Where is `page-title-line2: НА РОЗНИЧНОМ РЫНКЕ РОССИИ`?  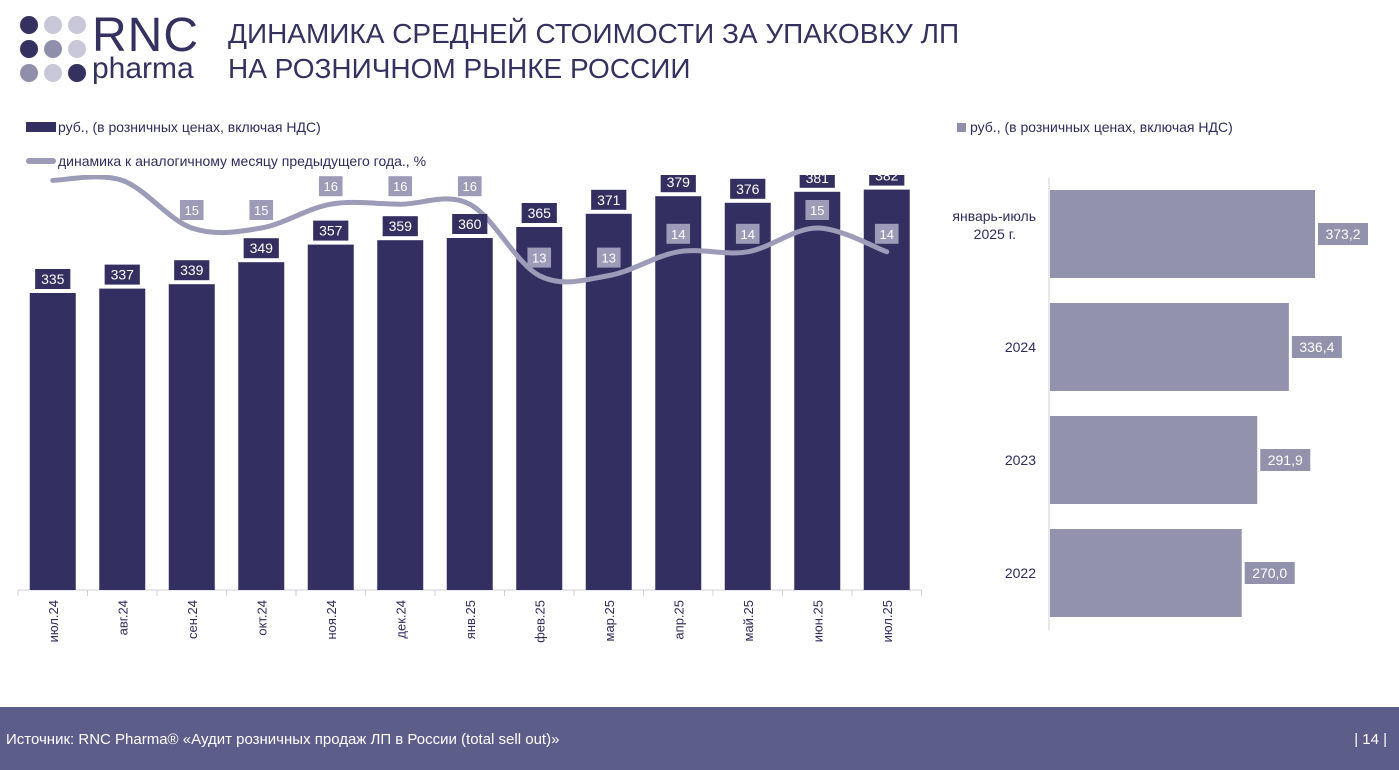
page-title-line2: НА РОЗНИЧНОМ РЫНКЕ РОССИИ is located at coordinates (459, 68).